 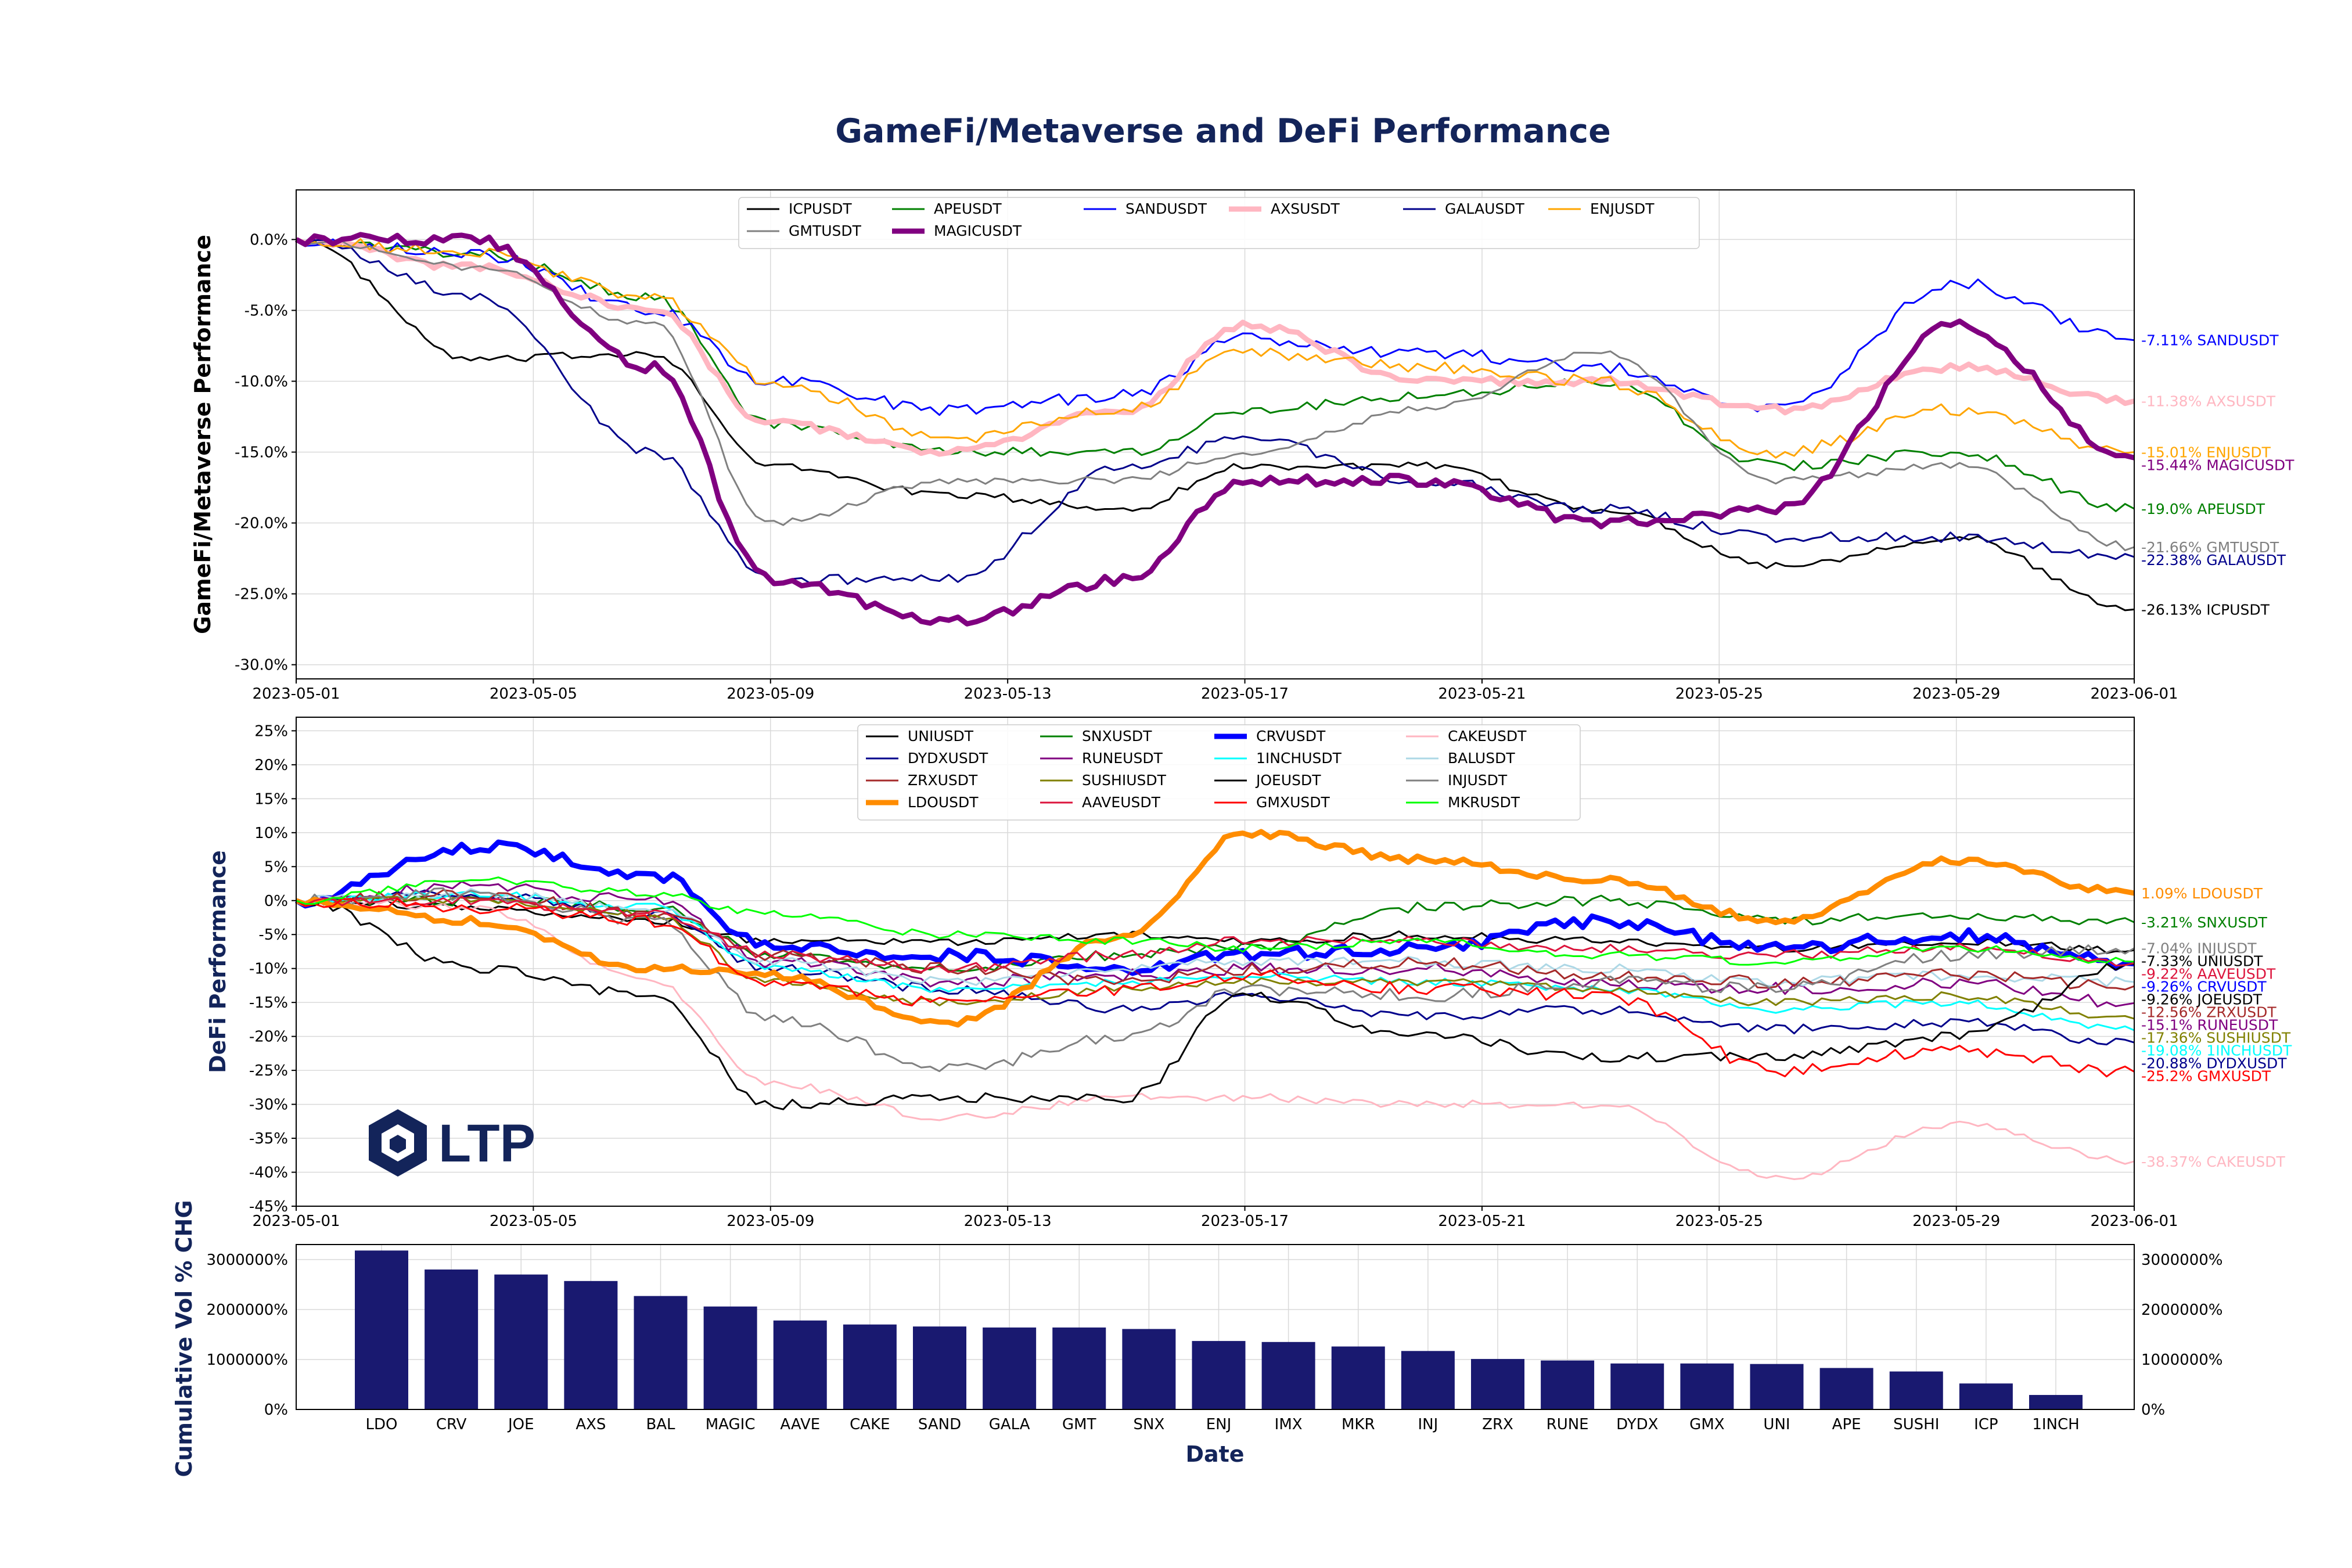 What do you see at coordinates (1478, 780) in the screenshot?
I see `legend-label-injusdt: INJUSDT` at bounding box center [1478, 780].